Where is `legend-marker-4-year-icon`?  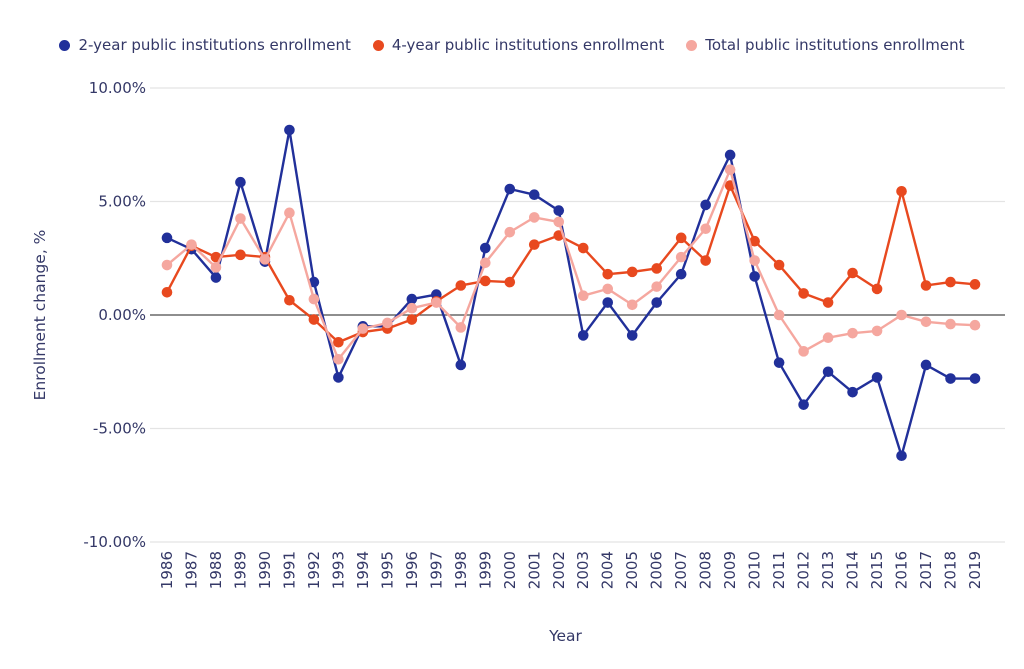
legend-marker-4-year-icon is located at coordinates (378, 45).